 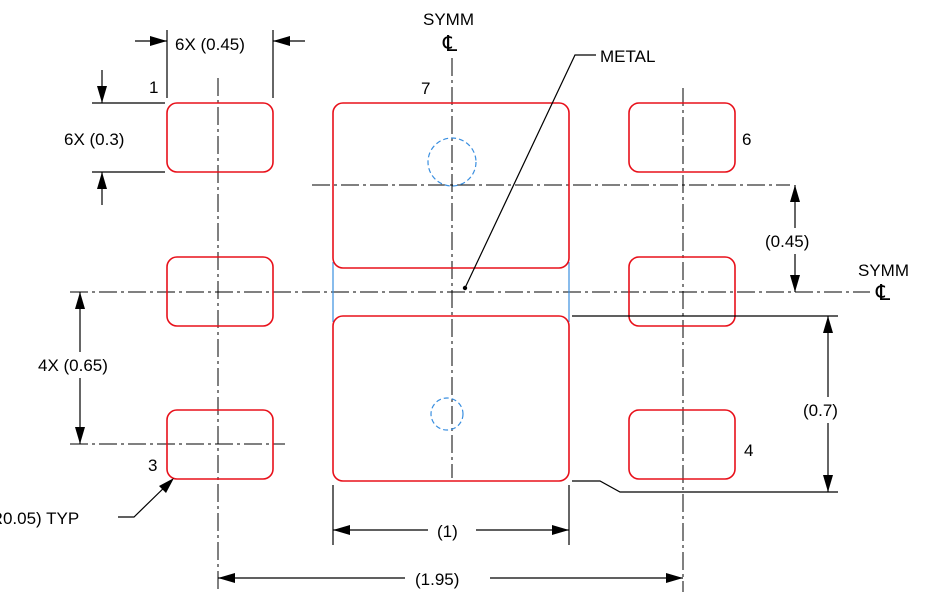 I want to click on dim-half-gap: (0.45), so click(x=795, y=238).